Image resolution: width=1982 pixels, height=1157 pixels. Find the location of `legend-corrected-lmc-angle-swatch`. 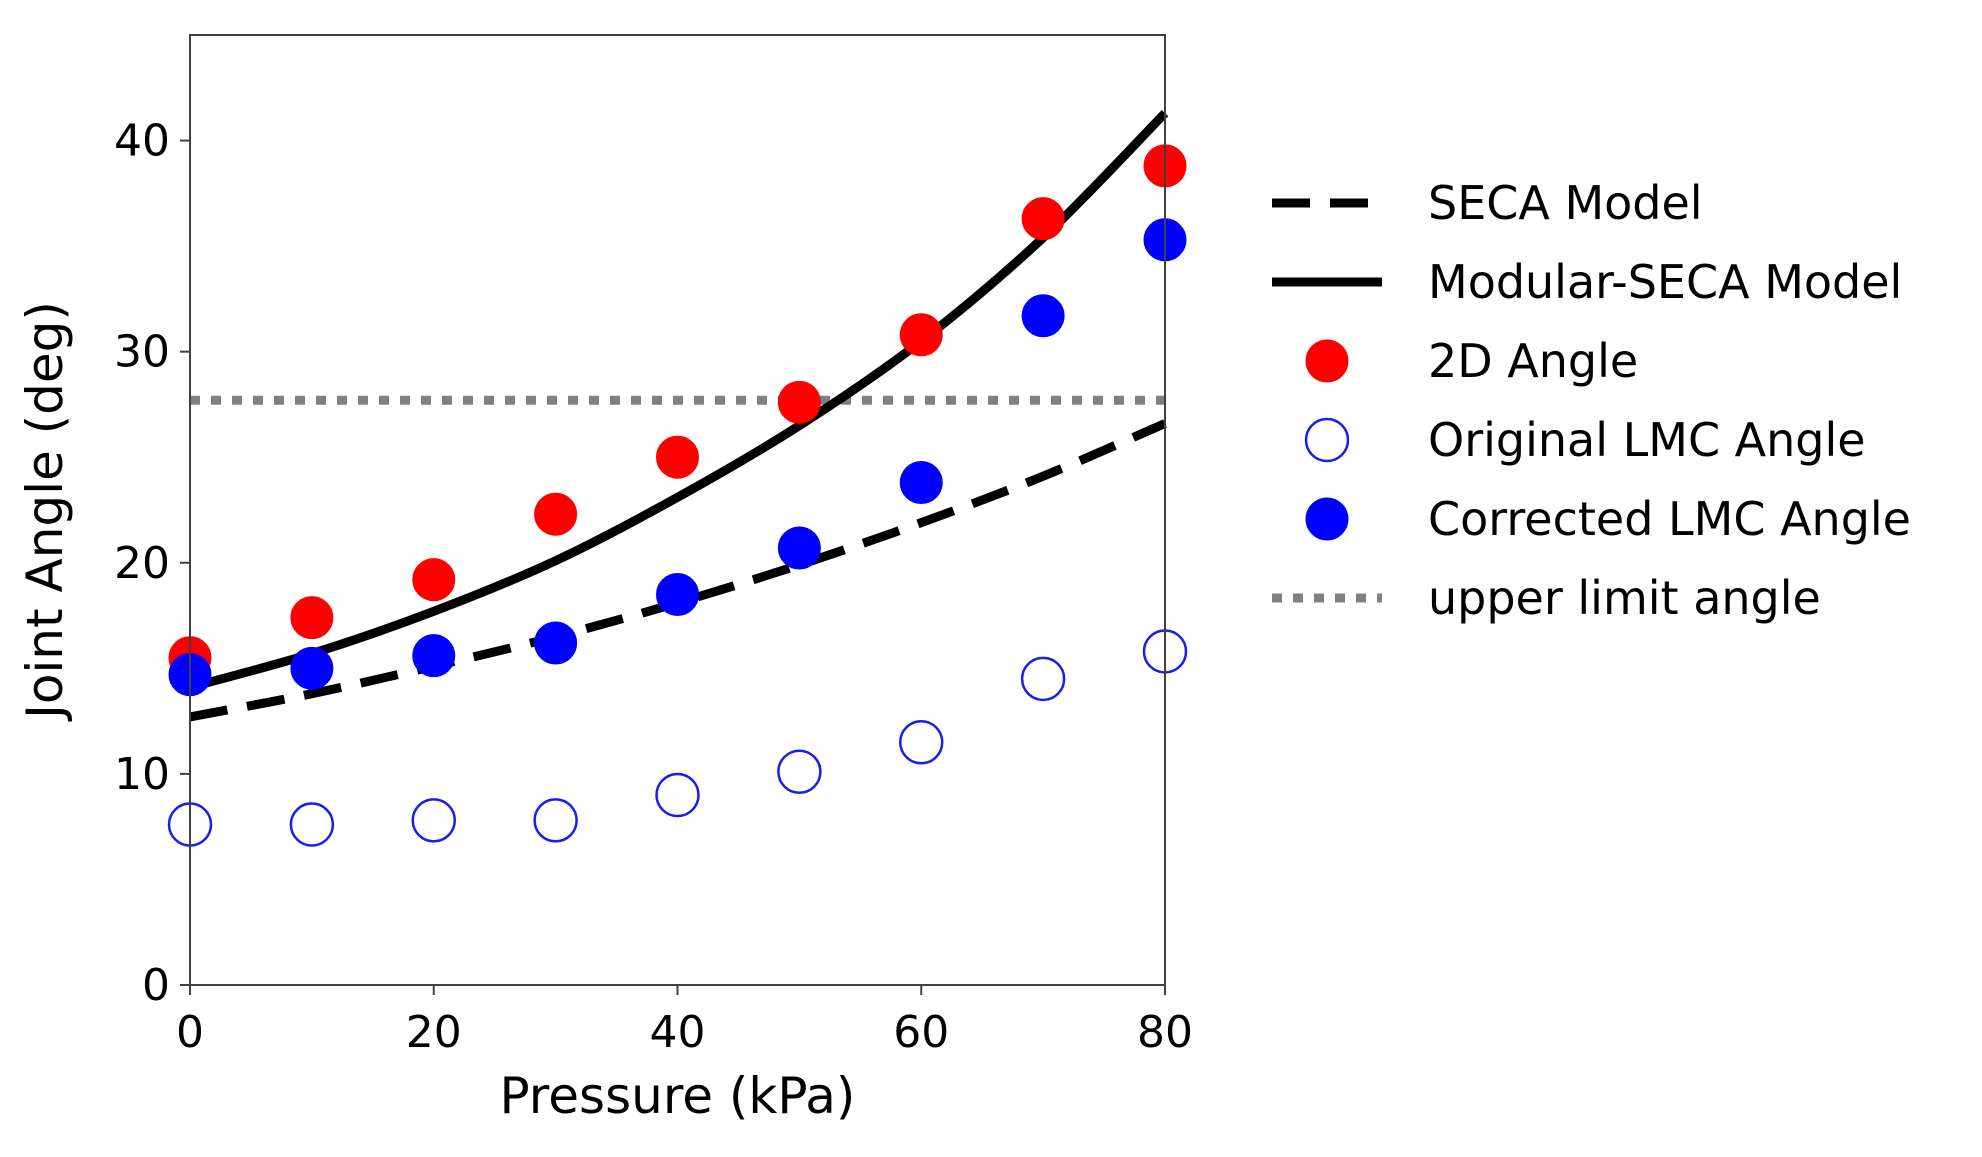

legend-corrected-lmc-angle-swatch is located at coordinates (1327, 519).